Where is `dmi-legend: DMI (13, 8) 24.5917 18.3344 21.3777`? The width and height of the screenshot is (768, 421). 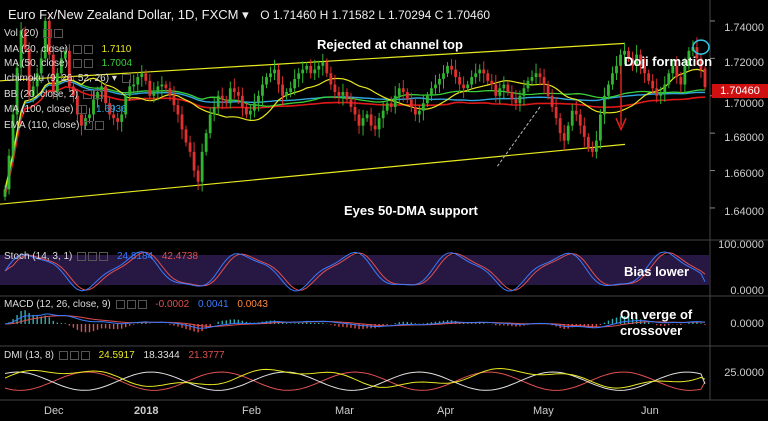 dmi-legend: DMI (13, 8) 24.5917 18.3344 21.3777 is located at coordinates (114, 355).